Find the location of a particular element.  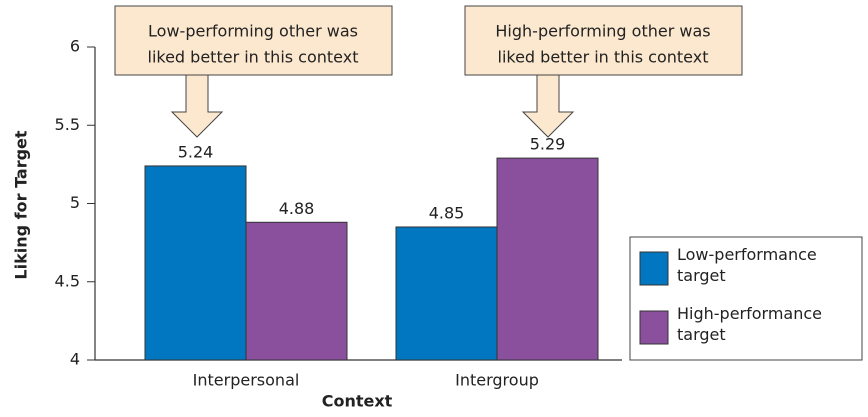

y-axis-label: Liking for Target is located at coordinates (21, 204).